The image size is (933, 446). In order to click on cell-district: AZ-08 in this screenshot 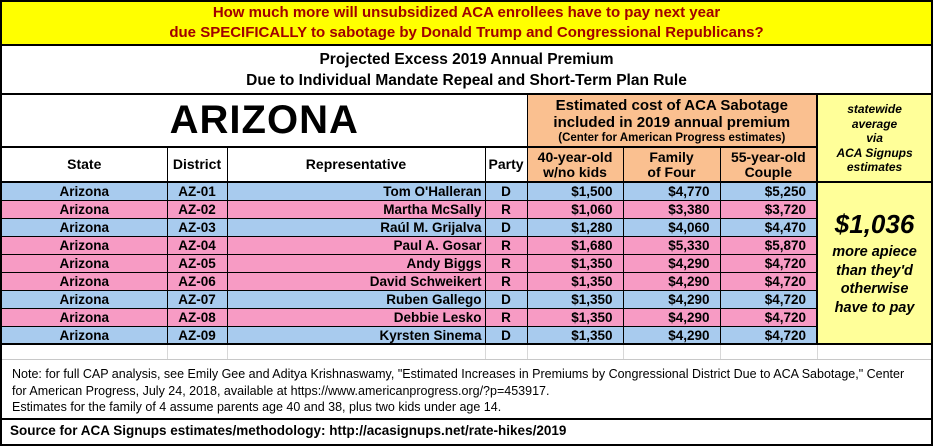, I will do `click(197, 317)`.